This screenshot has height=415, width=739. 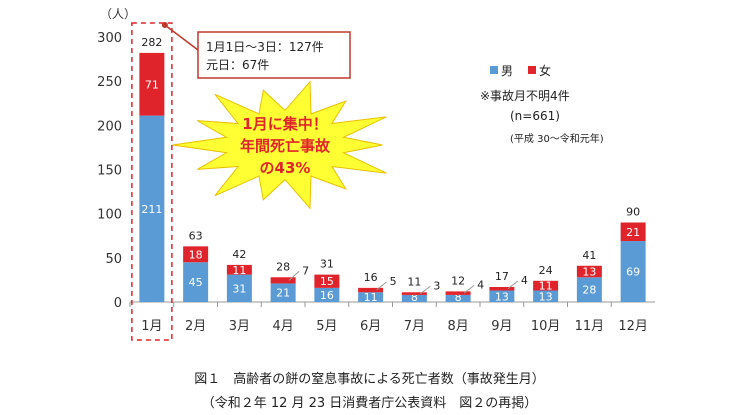 I want to click on y-tick-label: 150, so click(x=109, y=171).